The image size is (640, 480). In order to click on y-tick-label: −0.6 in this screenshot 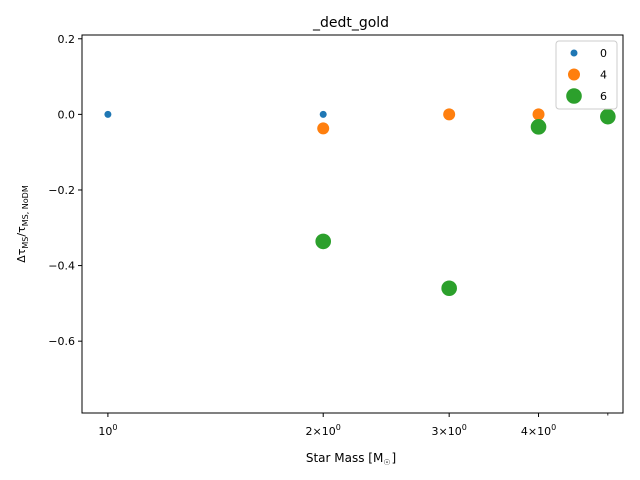, I will do `click(61, 341)`.